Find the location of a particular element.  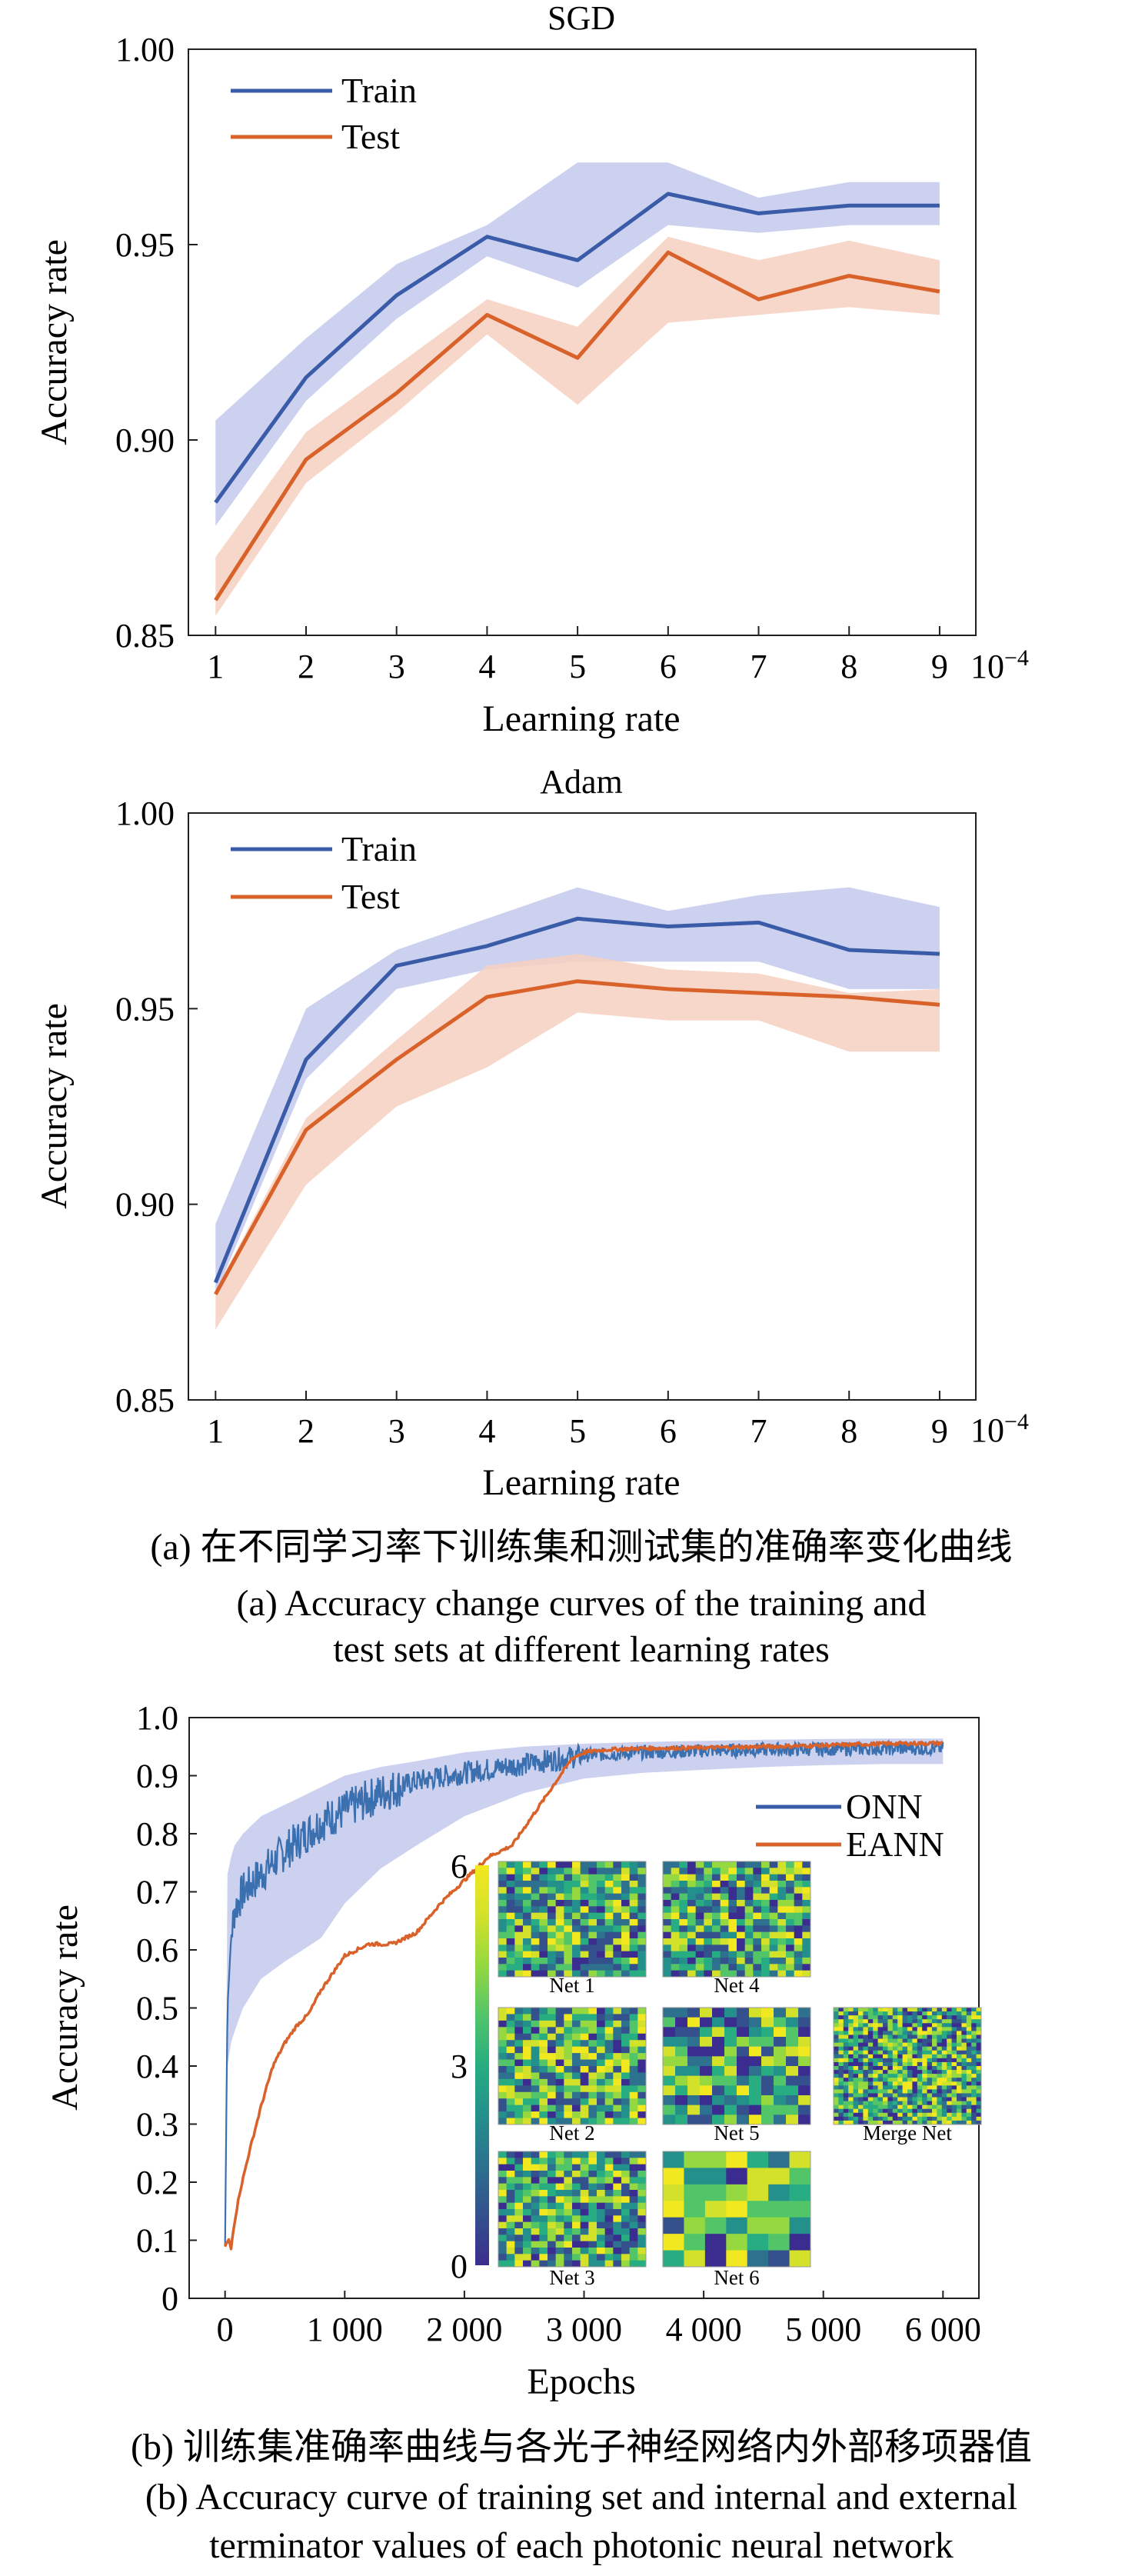

adam-train-band is located at coordinates (577, 1091).